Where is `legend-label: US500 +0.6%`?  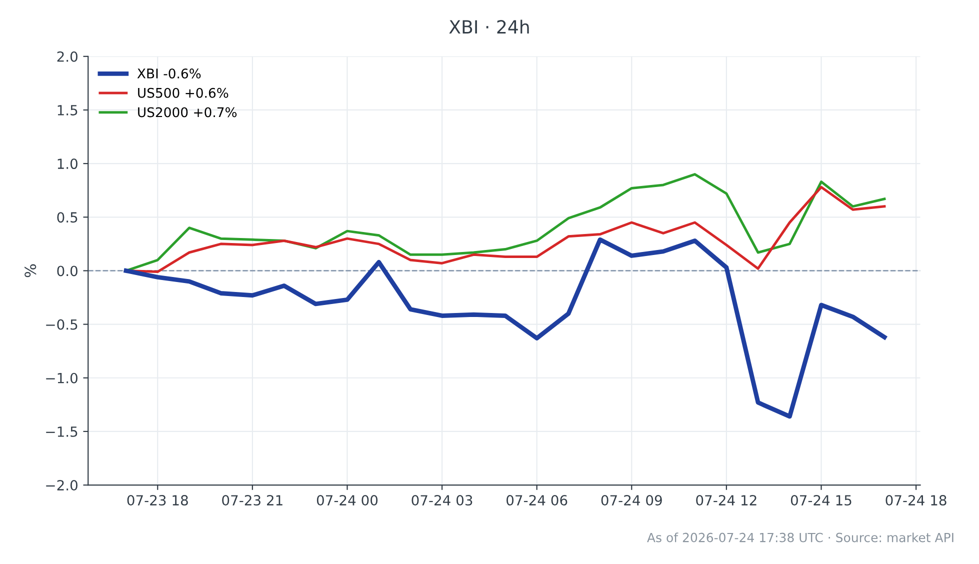 legend-label: US500 +0.6% is located at coordinates (183, 93).